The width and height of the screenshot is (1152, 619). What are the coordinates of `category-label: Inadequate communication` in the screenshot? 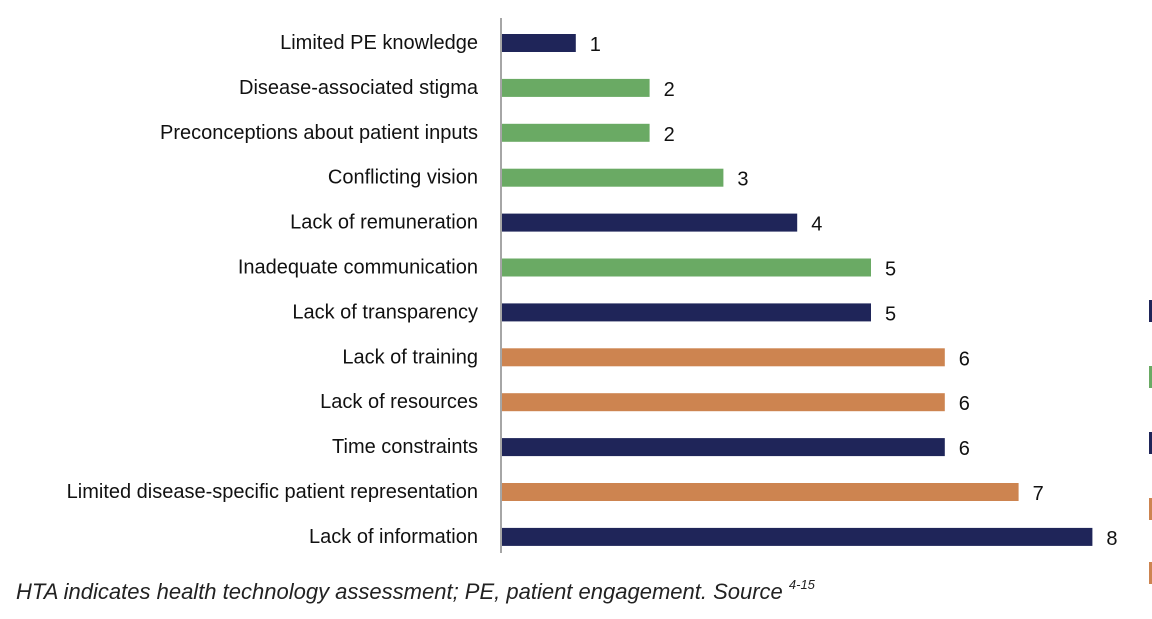 It's located at (358, 268).